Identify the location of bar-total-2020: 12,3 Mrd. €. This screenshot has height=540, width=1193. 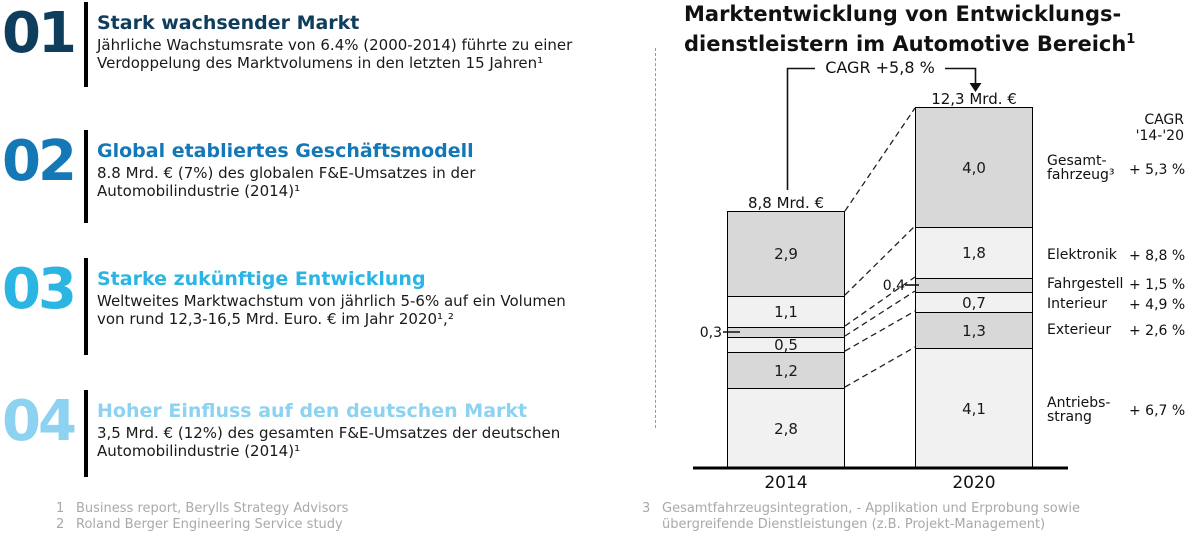
(974, 99).